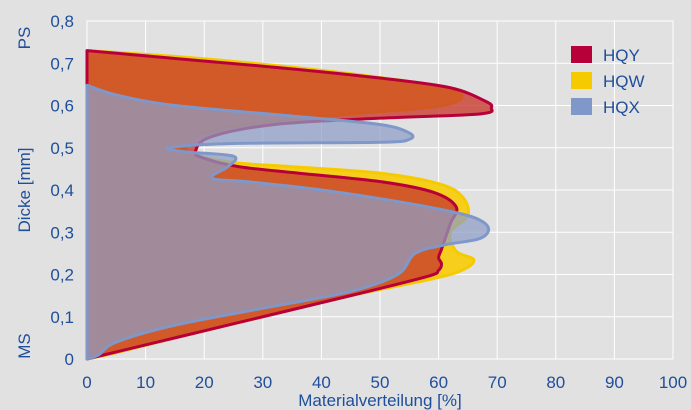 The image size is (691, 410). What do you see at coordinates (614, 382) in the screenshot?
I see `x-tick-label: 90` at bounding box center [614, 382].